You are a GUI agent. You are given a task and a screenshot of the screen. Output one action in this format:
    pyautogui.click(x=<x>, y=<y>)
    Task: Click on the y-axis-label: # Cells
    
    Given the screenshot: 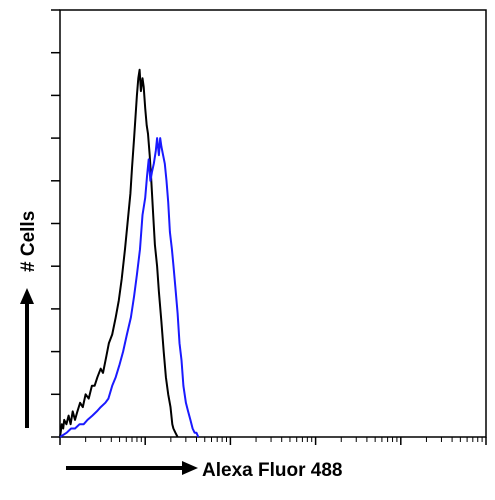 What is the action you would take?
    pyautogui.click(x=28, y=241)
    